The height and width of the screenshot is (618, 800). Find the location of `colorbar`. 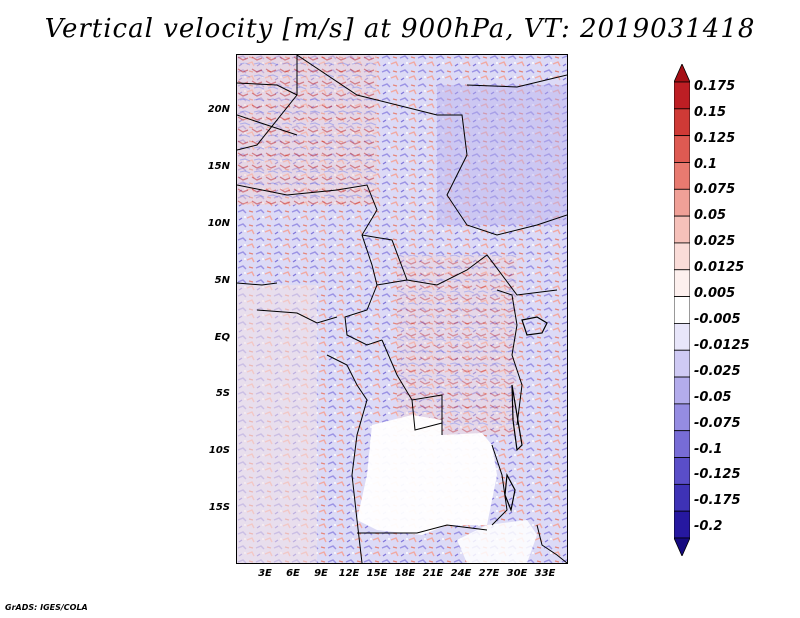

colorbar is located at coordinates (682, 310).